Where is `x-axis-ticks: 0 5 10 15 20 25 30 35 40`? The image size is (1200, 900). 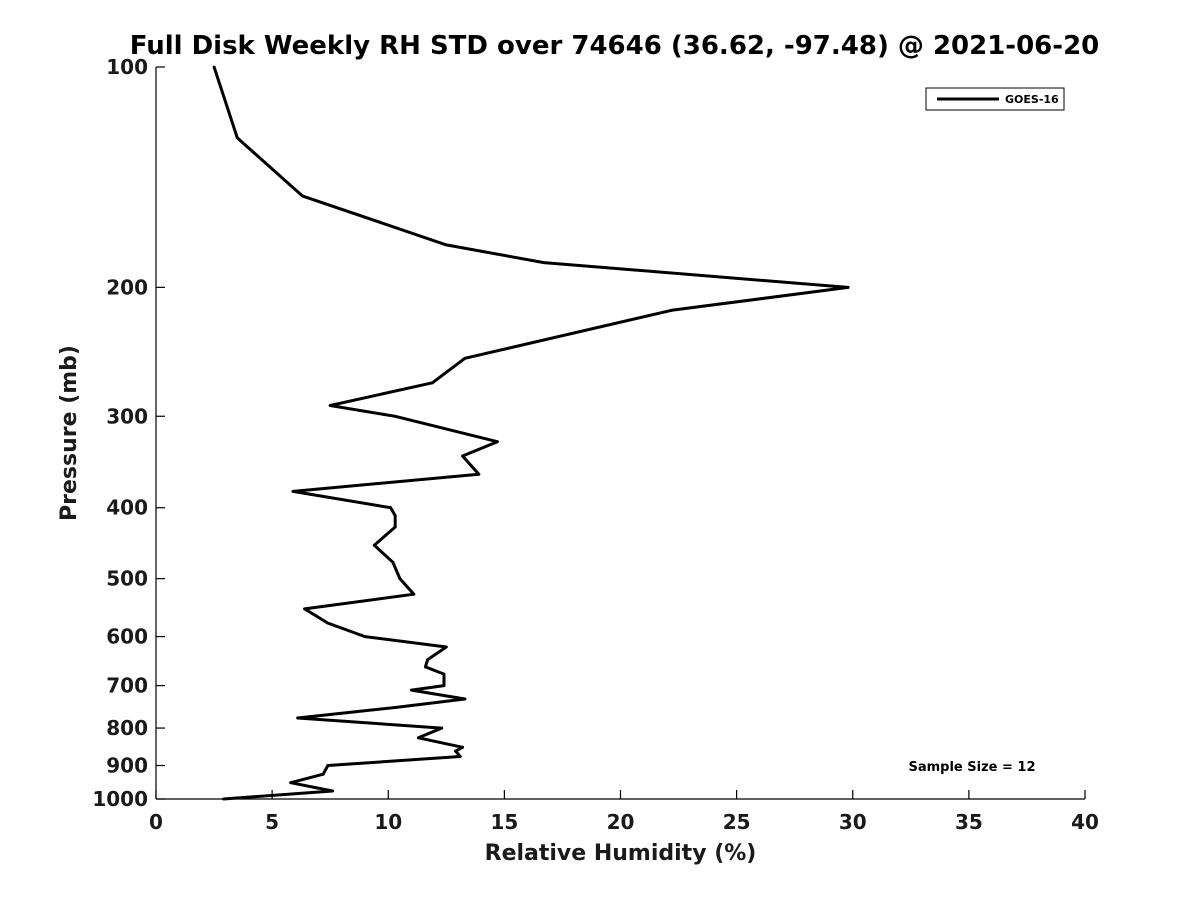 x-axis-ticks: 0 5 10 15 20 25 30 35 40 is located at coordinates (624, 812).